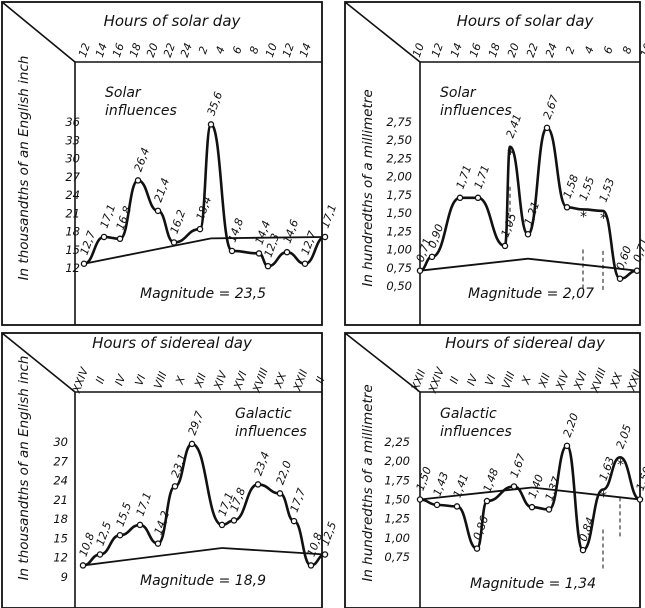 The image size is (645, 608). I want to click on panel2-star-10: *, so click(603, 219).